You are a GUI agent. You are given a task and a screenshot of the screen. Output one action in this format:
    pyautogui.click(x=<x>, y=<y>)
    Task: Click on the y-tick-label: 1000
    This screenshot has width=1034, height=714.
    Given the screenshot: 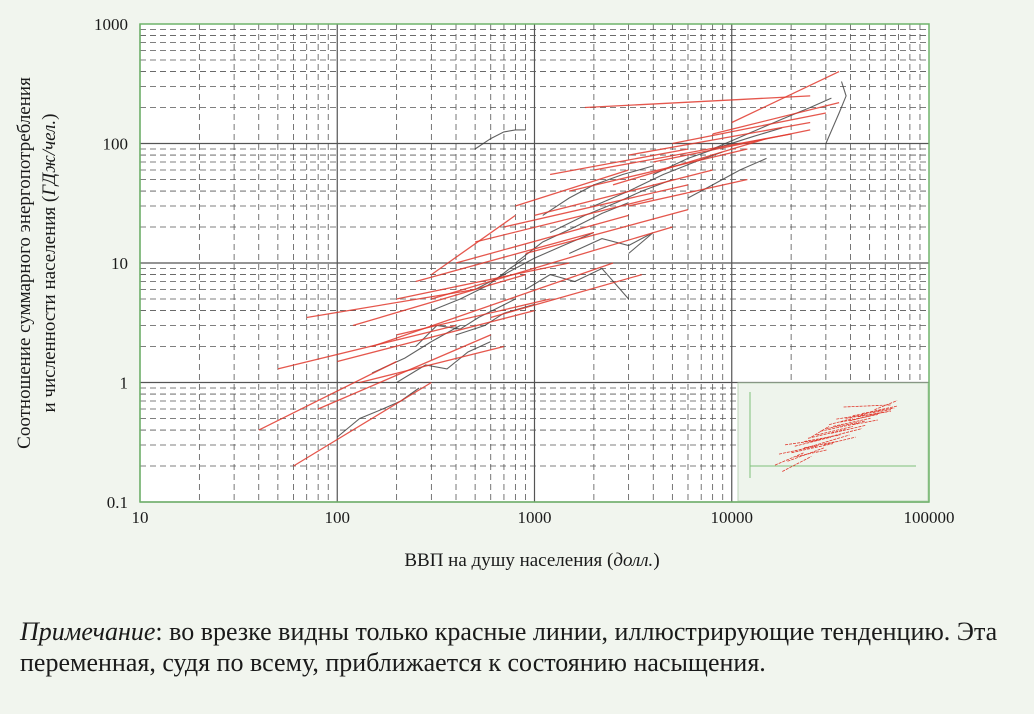 What is the action you would take?
    pyautogui.click(x=111, y=24)
    